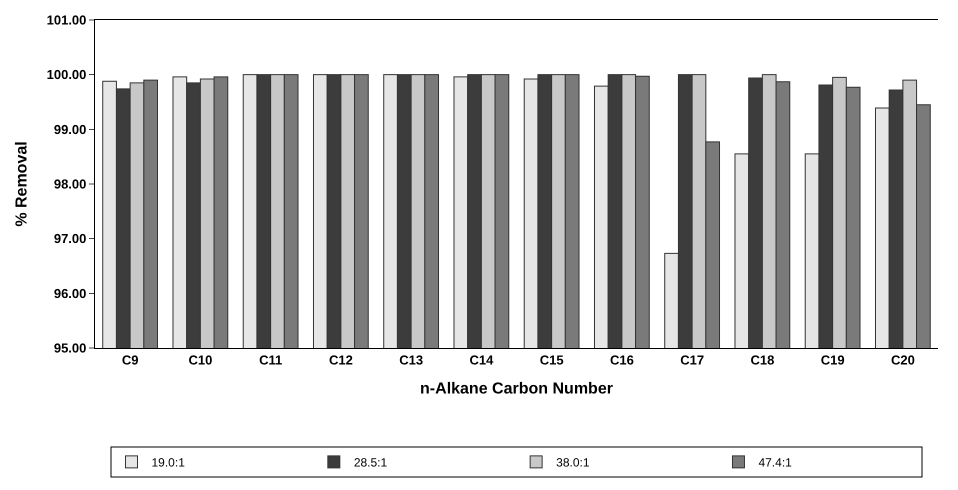 Image resolution: width=958 pixels, height=490 pixels. Describe the element at coordinates (622, 360) in the screenshot. I see `x-tick-label: C16` at that location.